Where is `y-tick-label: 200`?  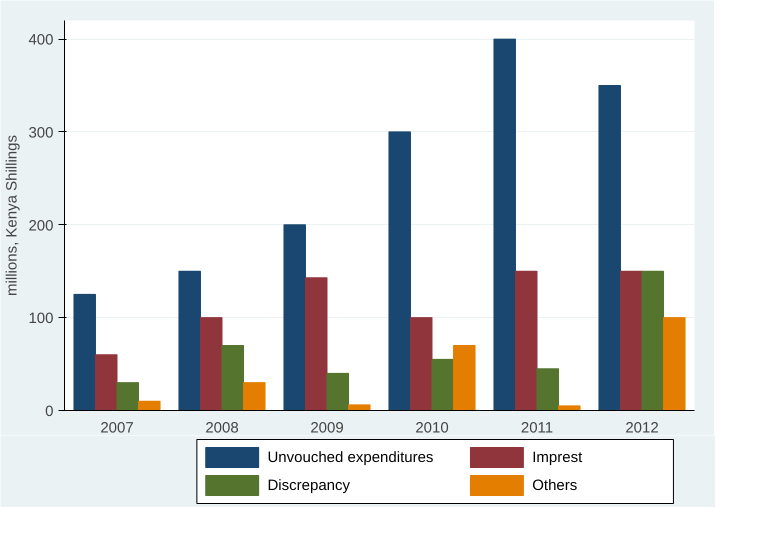 y-tick-label: 200 is located at coordinates (41, 225).